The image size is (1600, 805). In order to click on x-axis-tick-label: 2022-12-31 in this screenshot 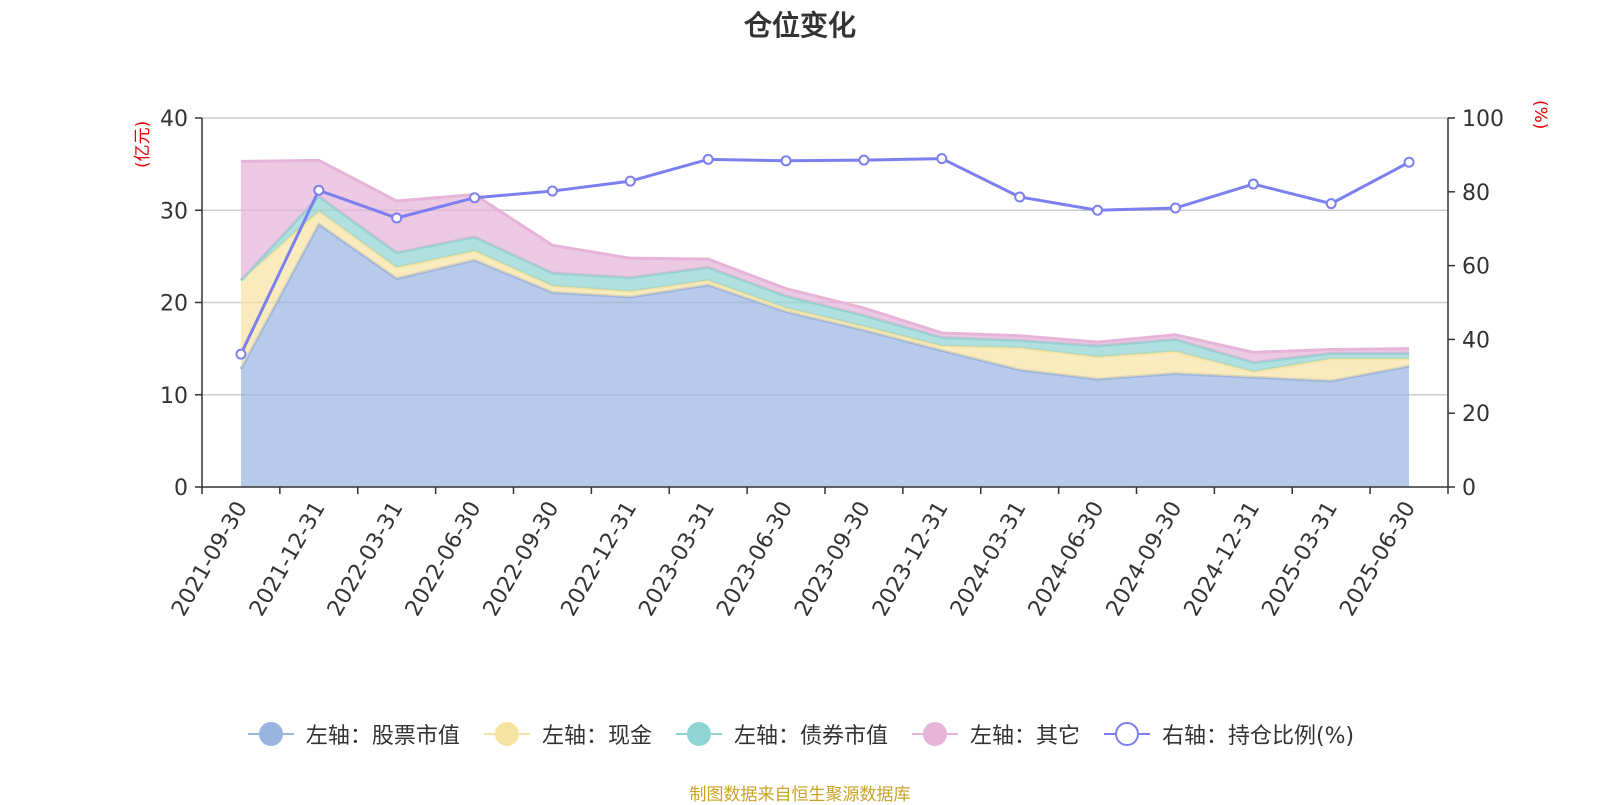, I will do `click(600, 558)`.